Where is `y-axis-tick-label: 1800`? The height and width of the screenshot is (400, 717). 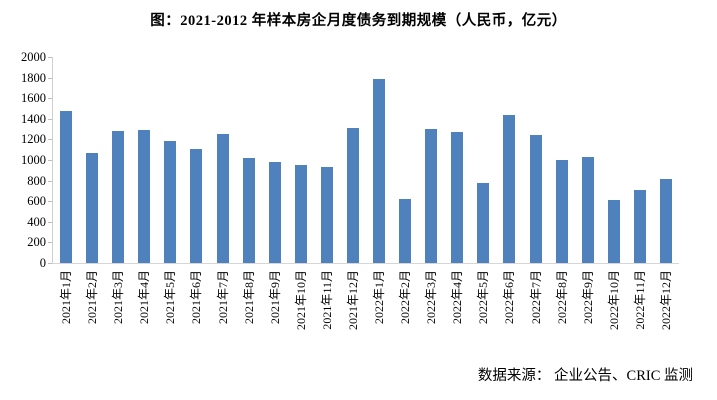 y-axis-tick-label: 1800 is located at coordinates (33, 77).